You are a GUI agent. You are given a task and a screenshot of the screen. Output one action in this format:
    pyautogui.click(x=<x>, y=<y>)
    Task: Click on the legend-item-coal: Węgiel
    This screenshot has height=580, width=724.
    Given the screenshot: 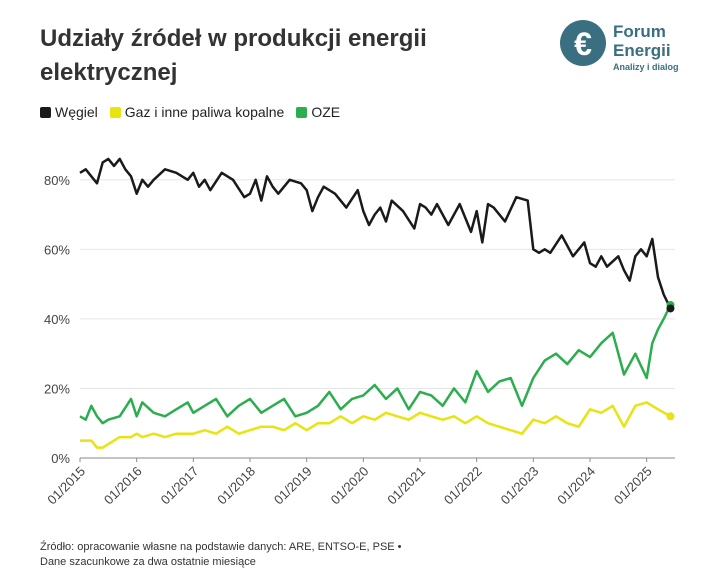 What is the action you would take?
    pyautogui.click(x=69, y=112)
    